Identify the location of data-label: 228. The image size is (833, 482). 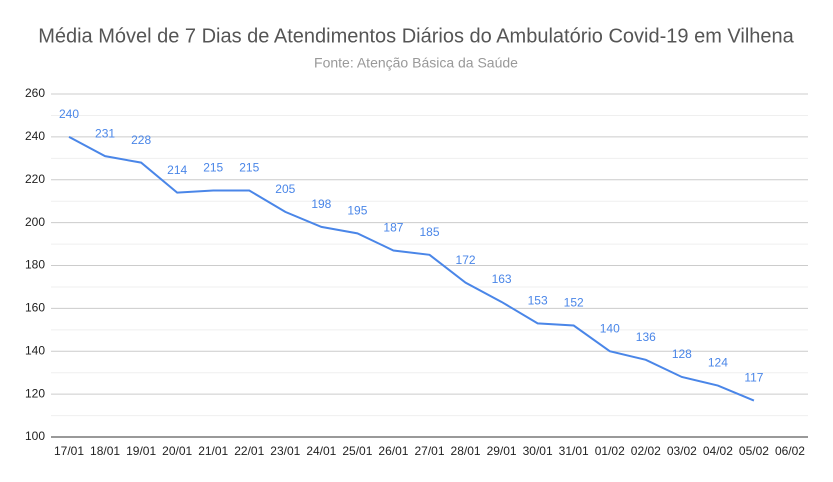
(141, 140).